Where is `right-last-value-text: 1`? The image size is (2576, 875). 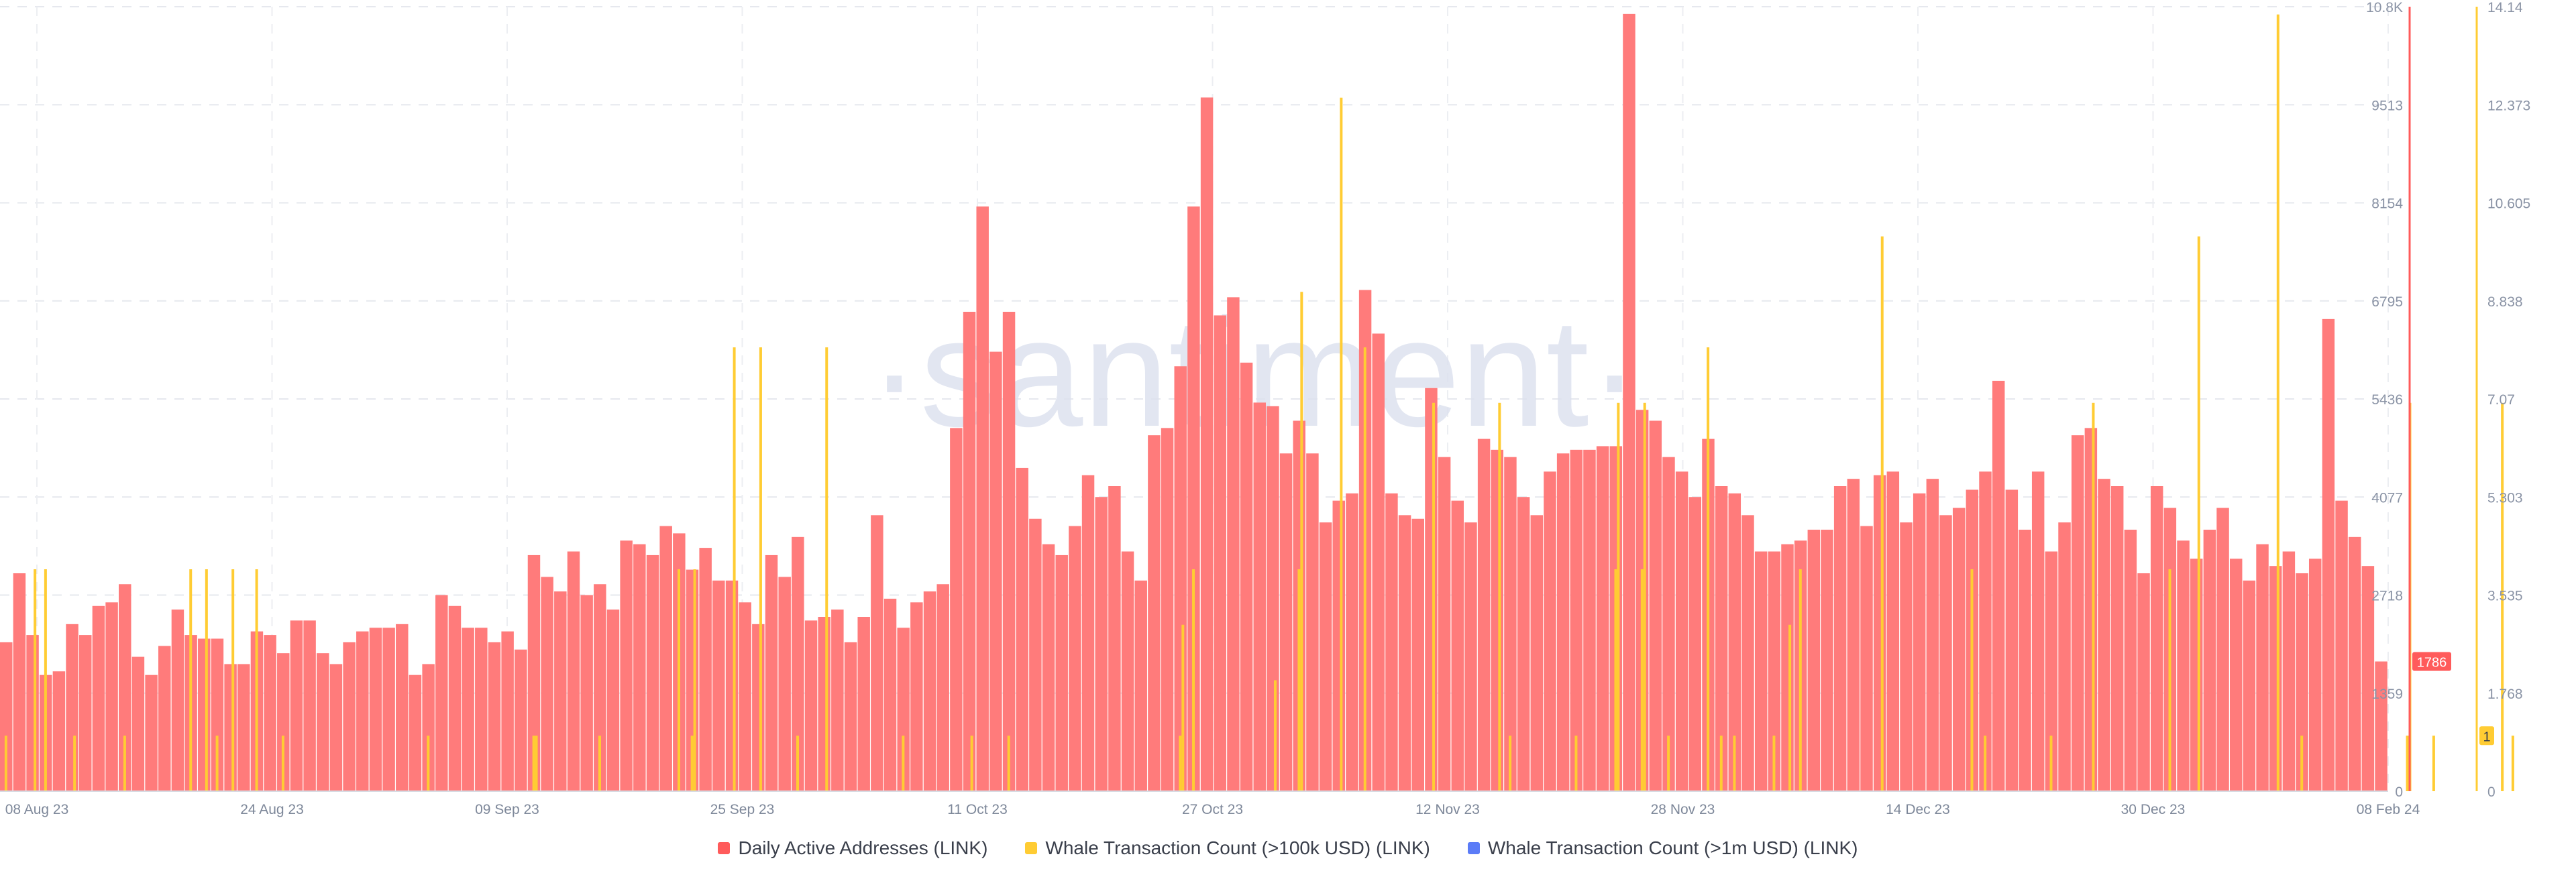
right-last-value-text: 1 is located at coordinates (2486, 737).